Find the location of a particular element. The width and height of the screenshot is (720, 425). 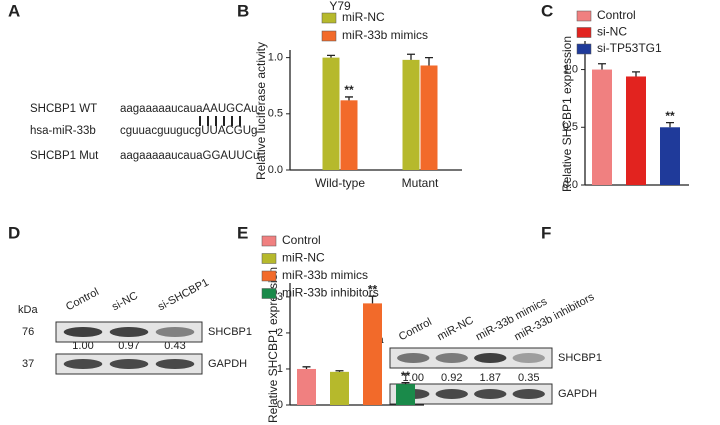

marker: 37 is located at coordinates (28, 364).